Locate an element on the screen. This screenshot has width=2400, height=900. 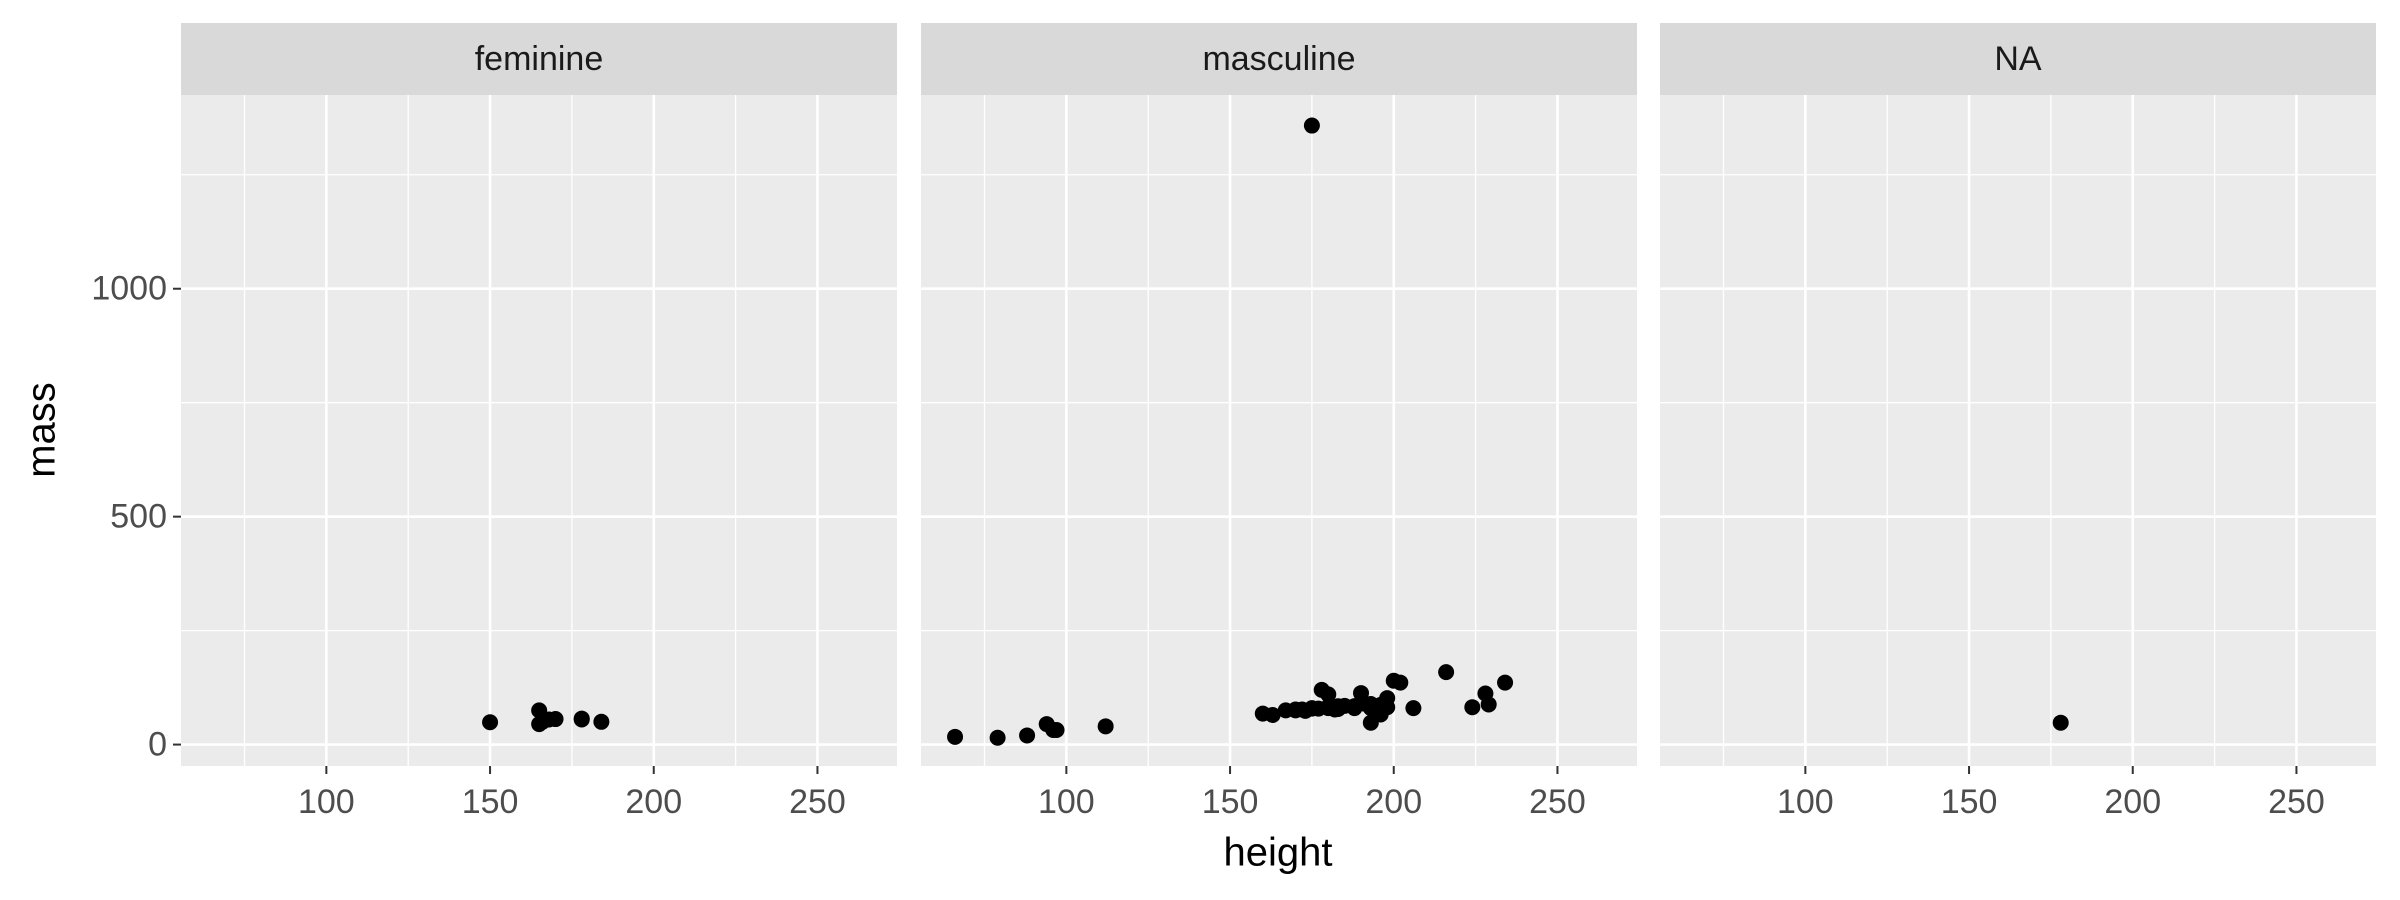
y-tick-label: 0 is located at coordinates (157, 745).